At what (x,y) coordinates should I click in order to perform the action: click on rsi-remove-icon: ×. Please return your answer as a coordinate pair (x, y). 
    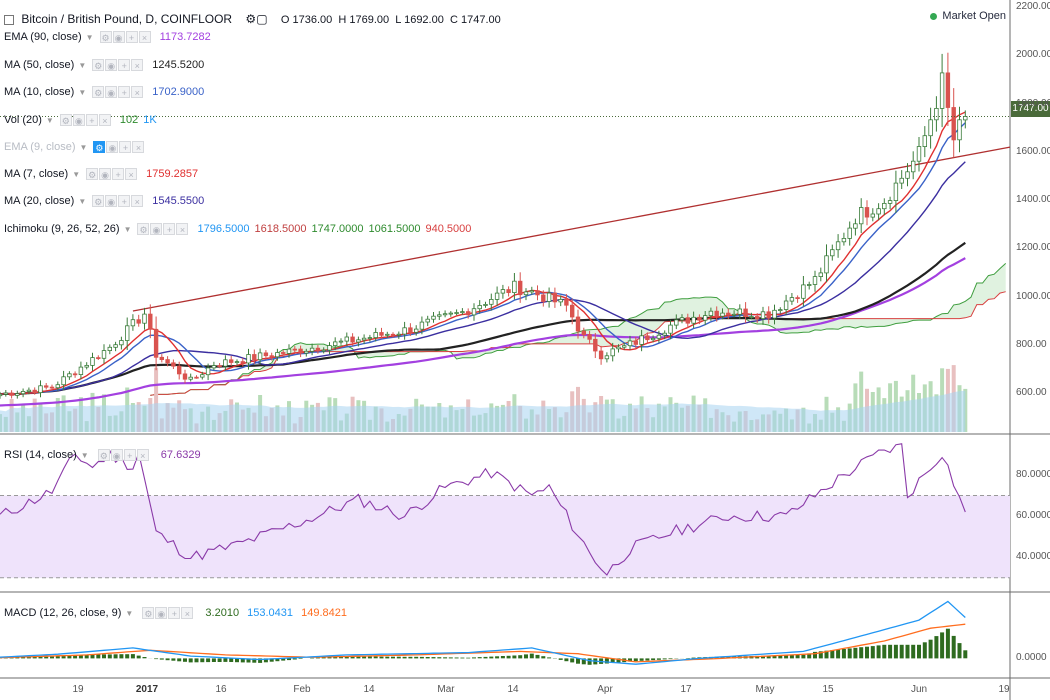
    Looking at the image, I should click on (142, 455).